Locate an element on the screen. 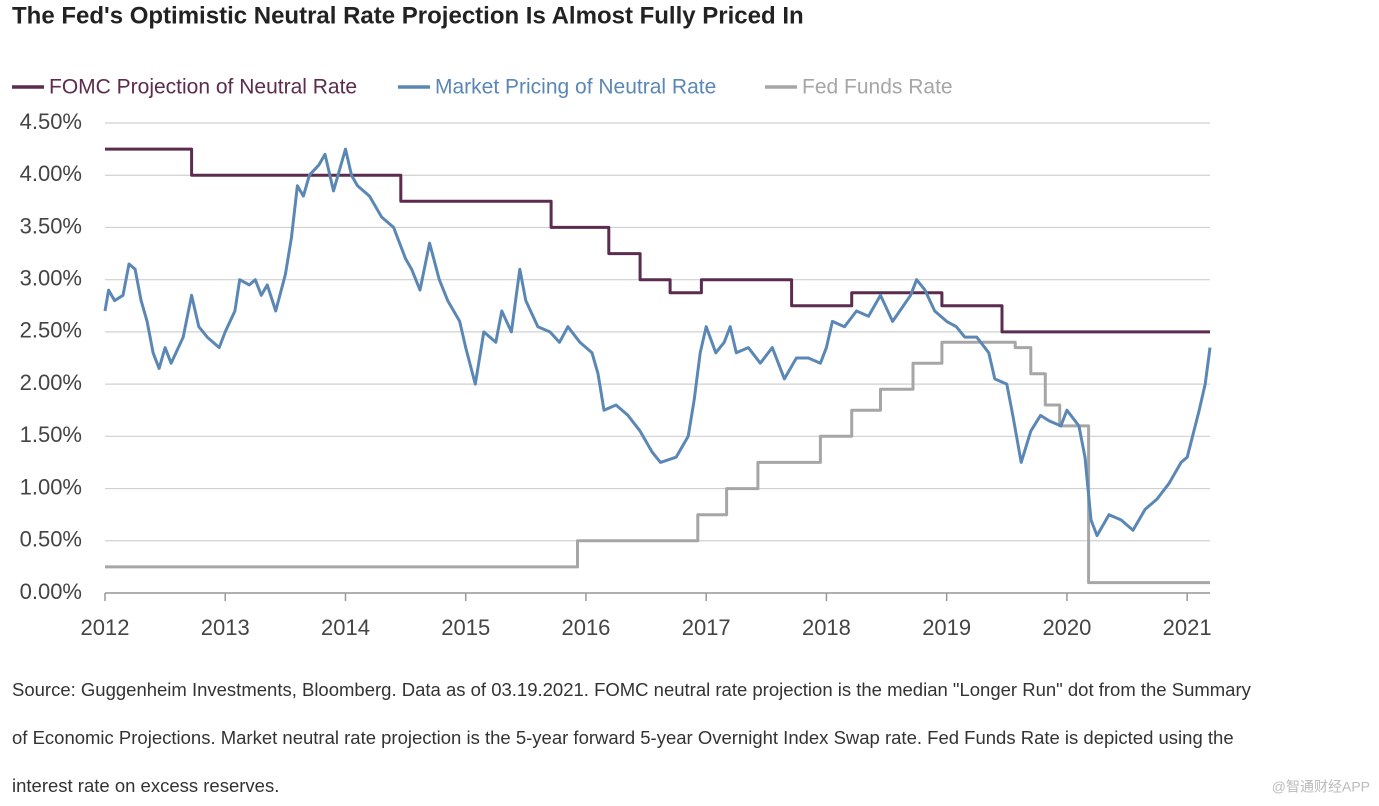  y-tick-label: 2.00% is located at coordinates (51, 382).